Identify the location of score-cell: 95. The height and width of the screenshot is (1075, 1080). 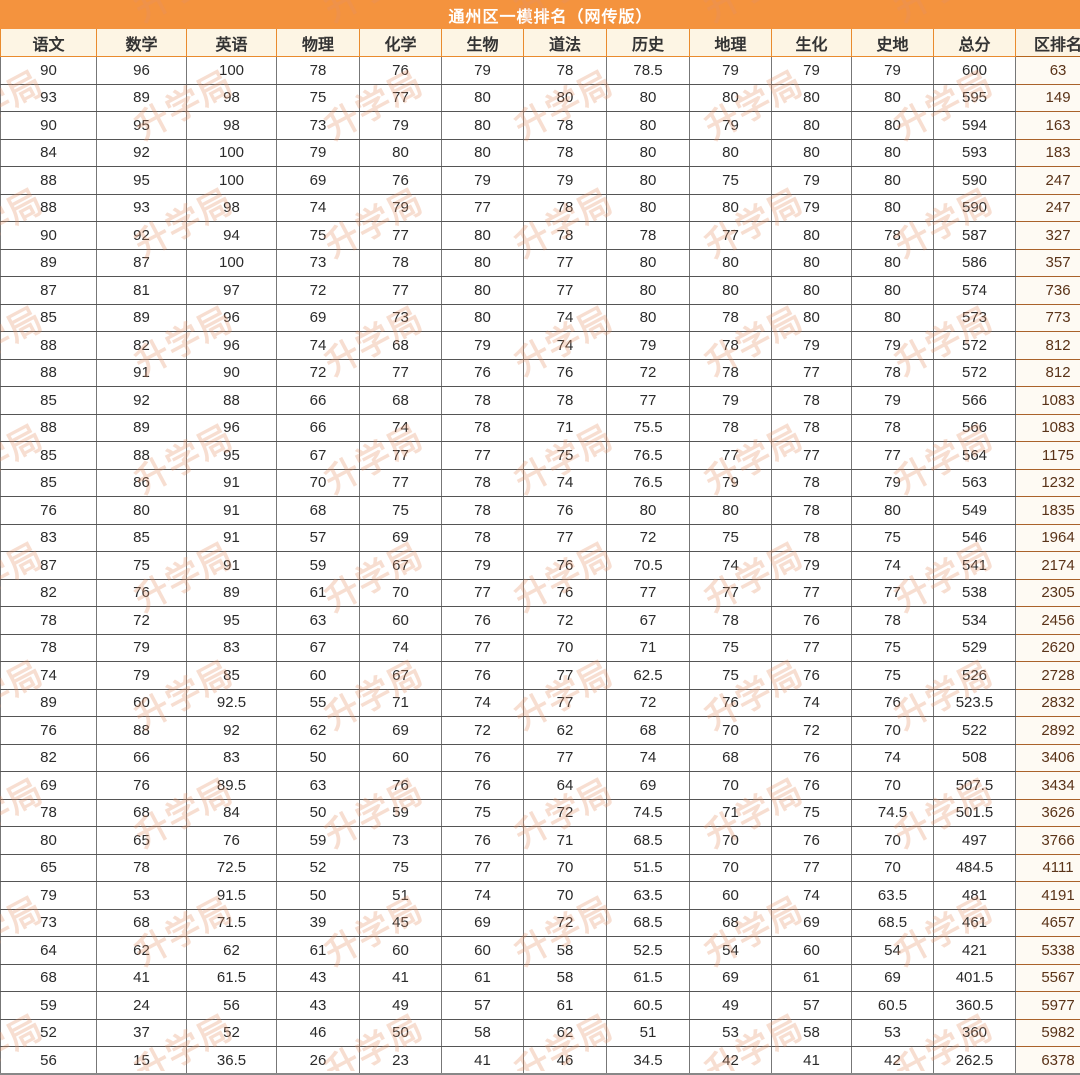
(232, 456).